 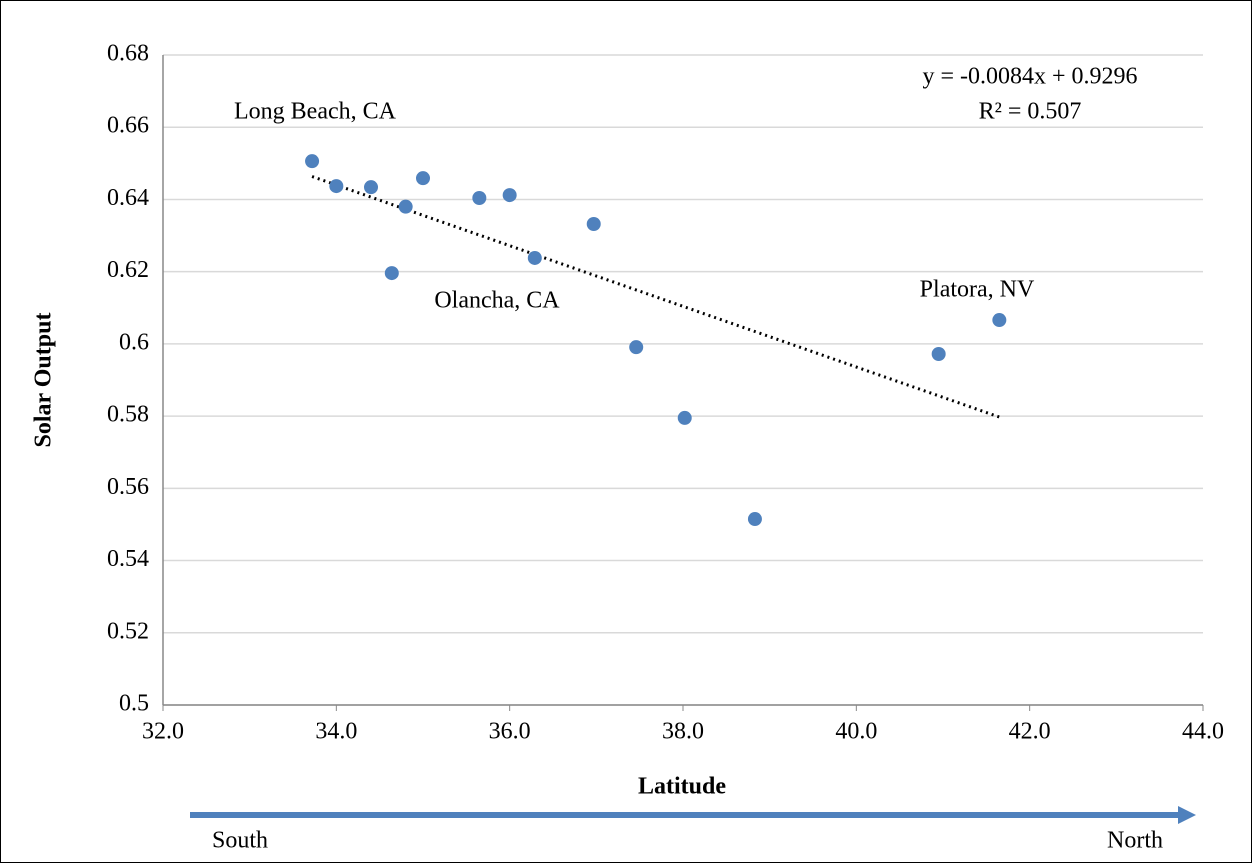 I want to click on y-tick-label: 0.64, so click(x=128, y=198).